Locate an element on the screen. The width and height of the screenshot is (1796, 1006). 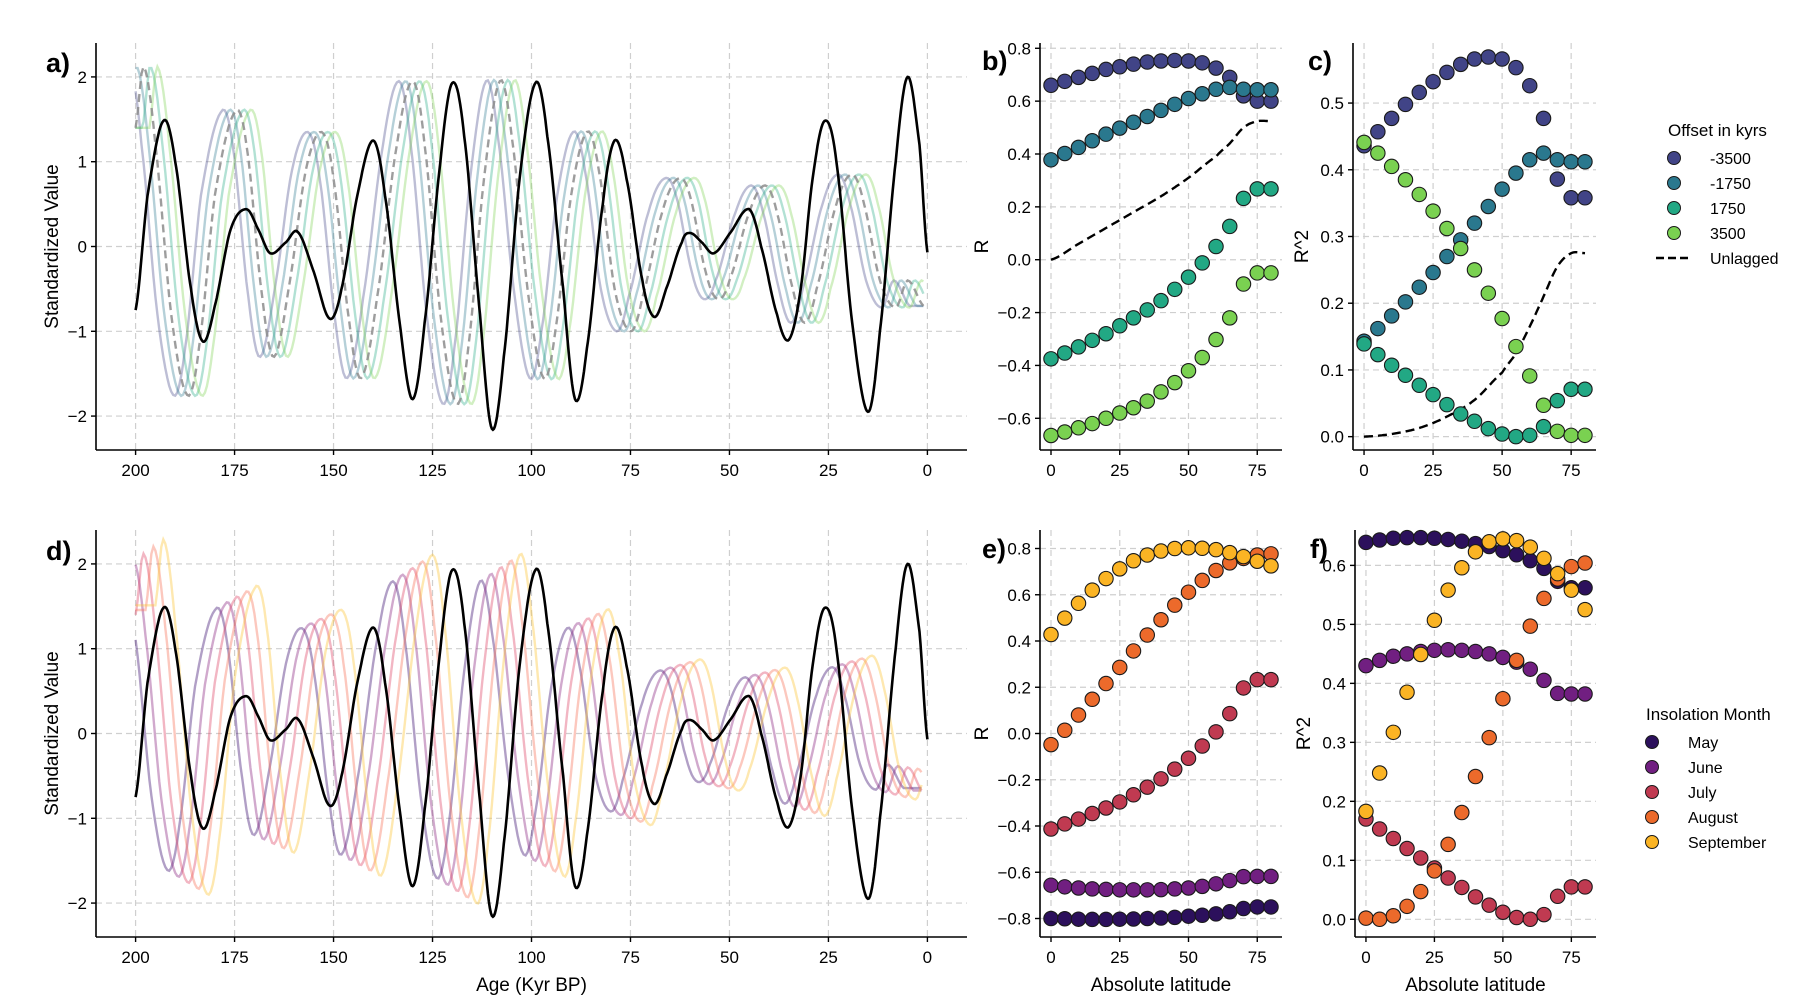
x-tick-label: 0 is located at coordinates (1363, 470).